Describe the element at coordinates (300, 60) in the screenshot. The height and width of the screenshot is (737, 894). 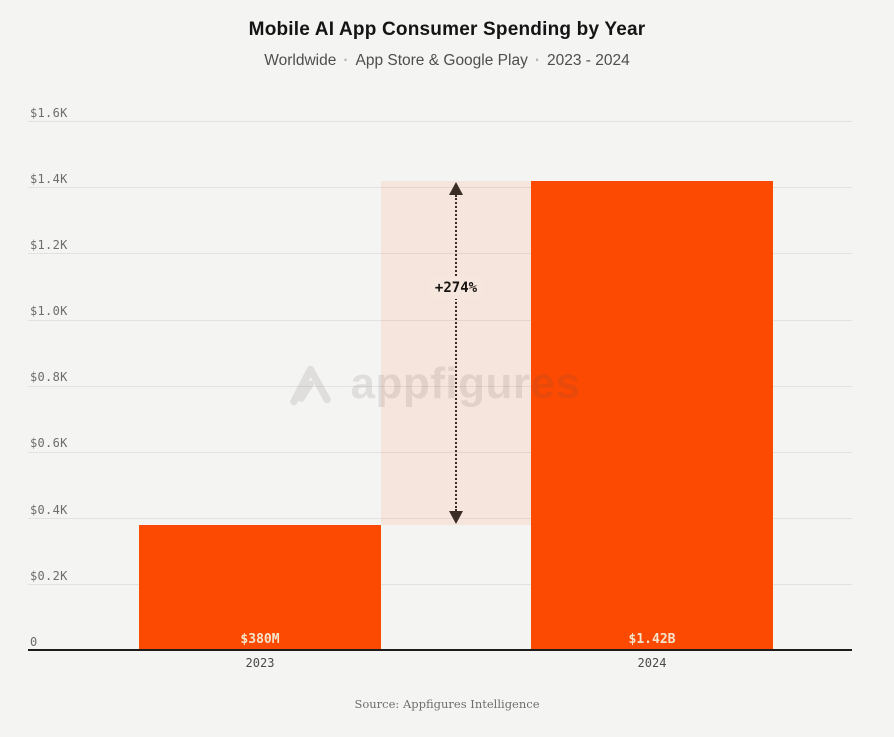
I see `subtitle-region: Worldwide` at that location.